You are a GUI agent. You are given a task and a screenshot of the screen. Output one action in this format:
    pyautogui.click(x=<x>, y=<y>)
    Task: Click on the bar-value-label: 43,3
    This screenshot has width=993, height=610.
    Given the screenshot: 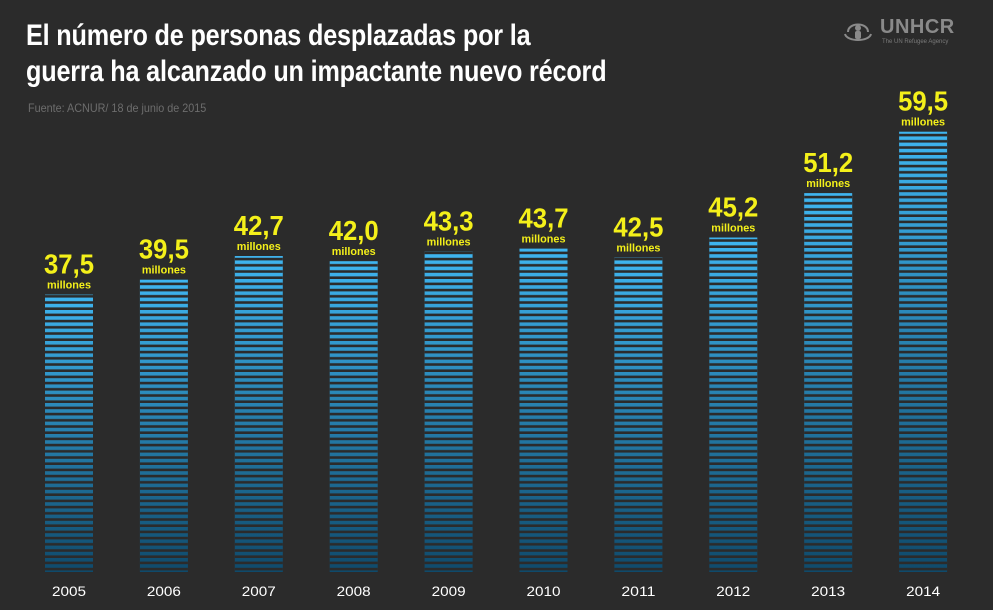 What is the action you would take?
    pyautogui.click(x=449, y=221)
    